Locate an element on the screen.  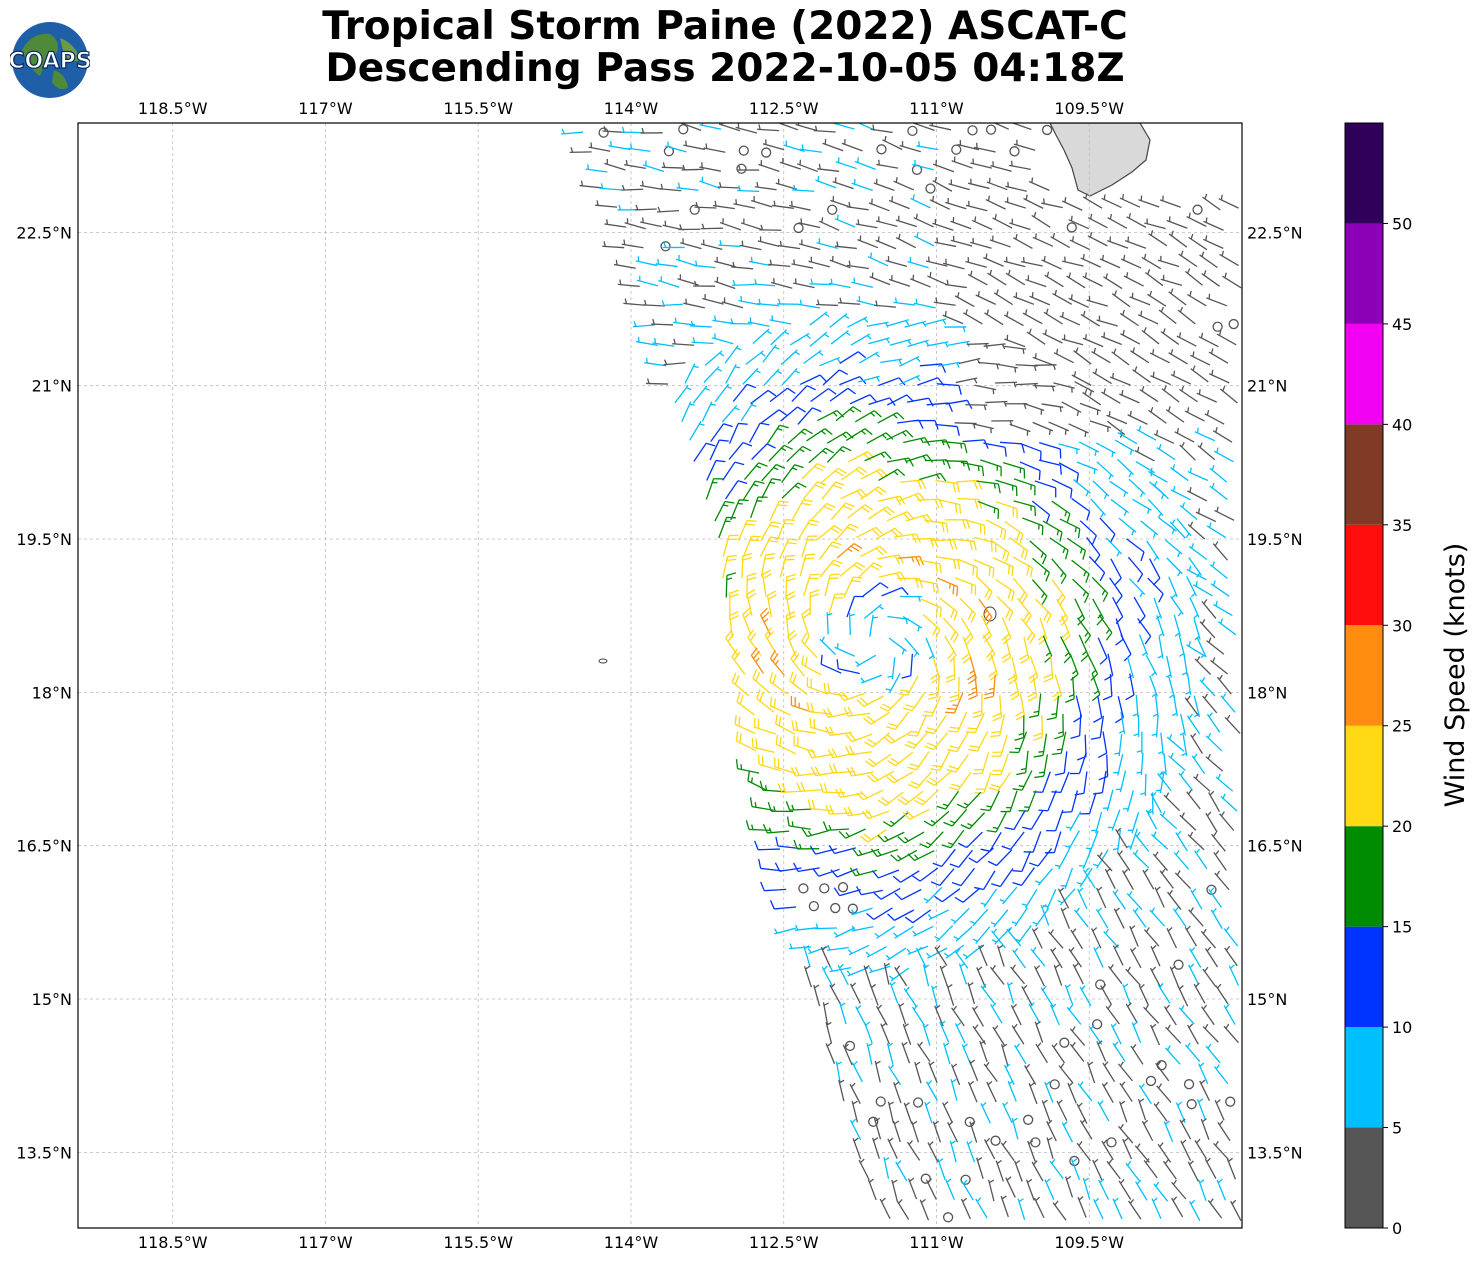
colorbar-tick-label: 10 is located at coordinates (1402, 1027).